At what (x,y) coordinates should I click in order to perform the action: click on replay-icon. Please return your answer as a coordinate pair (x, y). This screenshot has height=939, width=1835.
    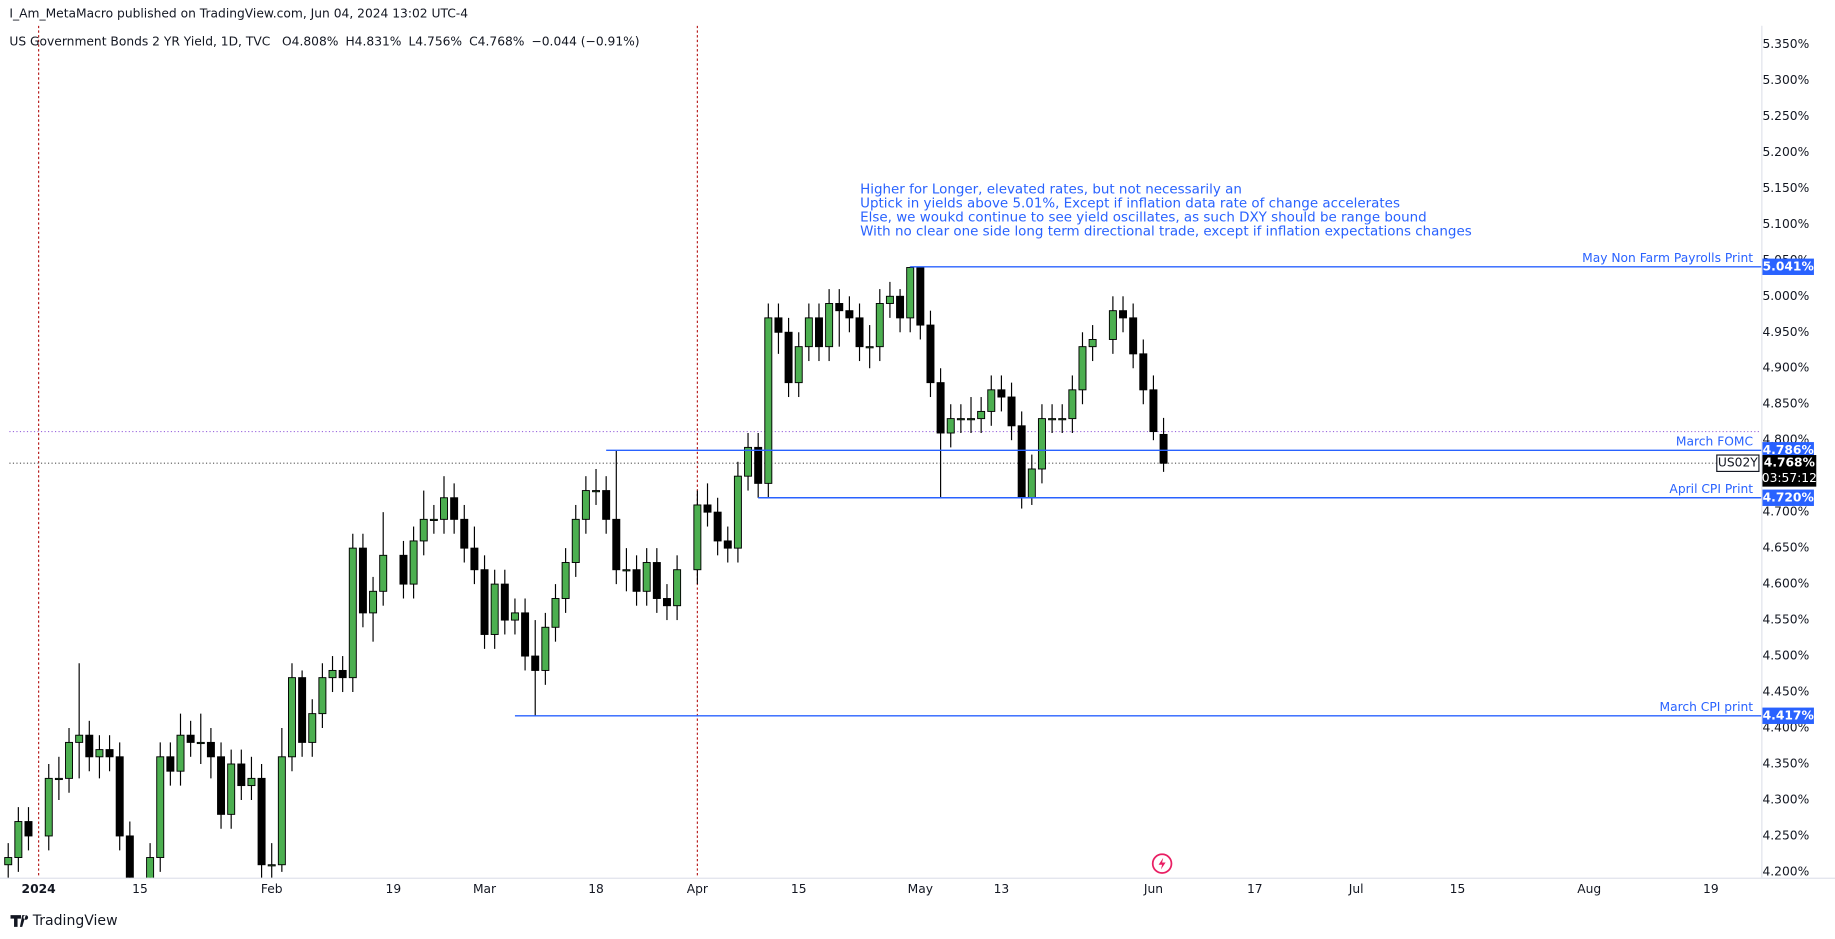
    Looking at the image, I should click on (1162, 863).